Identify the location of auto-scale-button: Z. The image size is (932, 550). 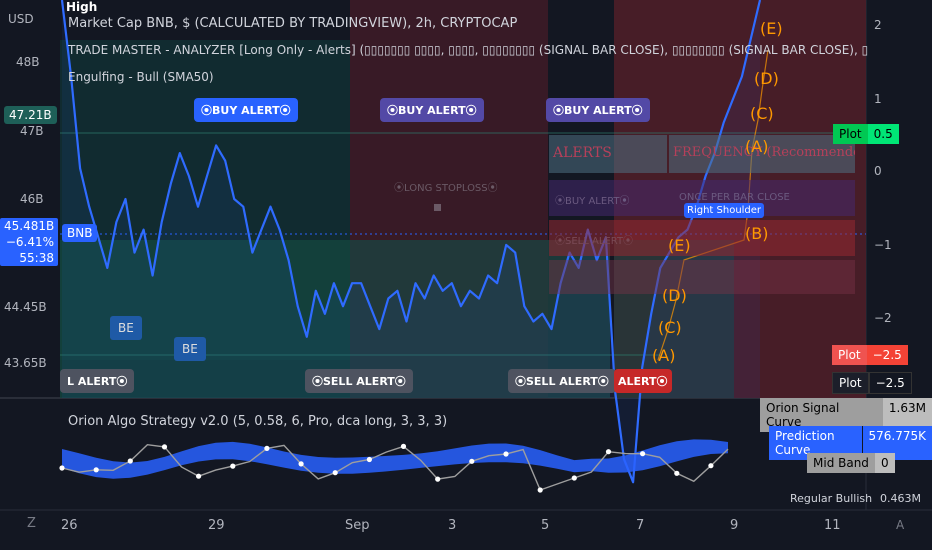
(31, 523).